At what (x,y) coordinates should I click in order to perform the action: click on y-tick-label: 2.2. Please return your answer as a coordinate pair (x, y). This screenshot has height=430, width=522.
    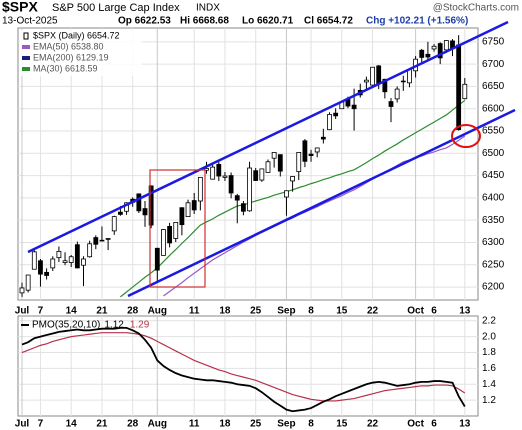
    Looking at the image, I should click on (489, 320).